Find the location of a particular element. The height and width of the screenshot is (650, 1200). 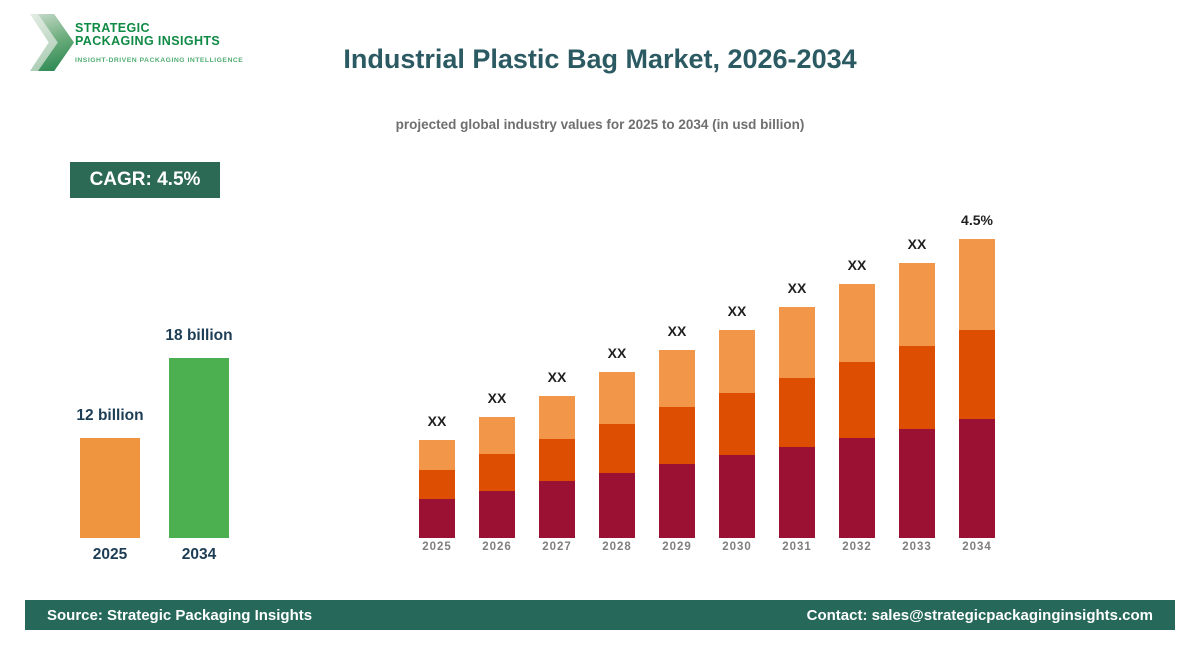

summary-chart-x-axis: 2025 2034 is located at coordinates (154, 555).